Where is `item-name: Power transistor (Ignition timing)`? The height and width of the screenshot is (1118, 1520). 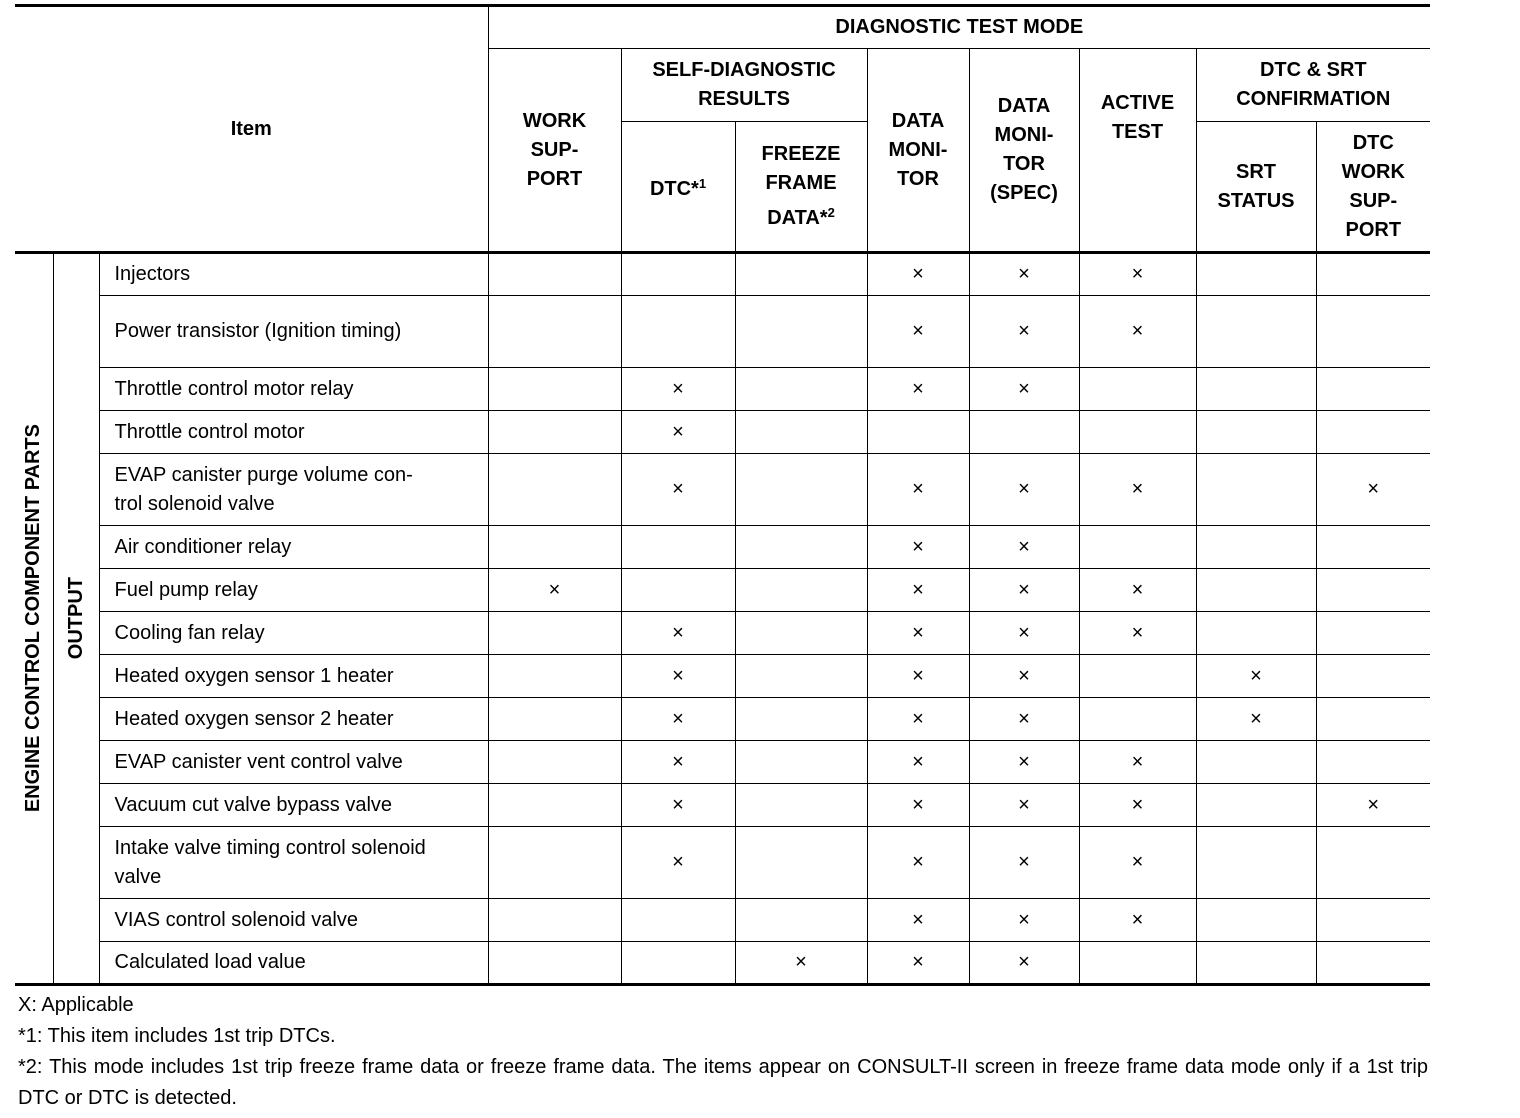 item-name: Power transistor (Ignition timing) is located at coordinates (294, 331).